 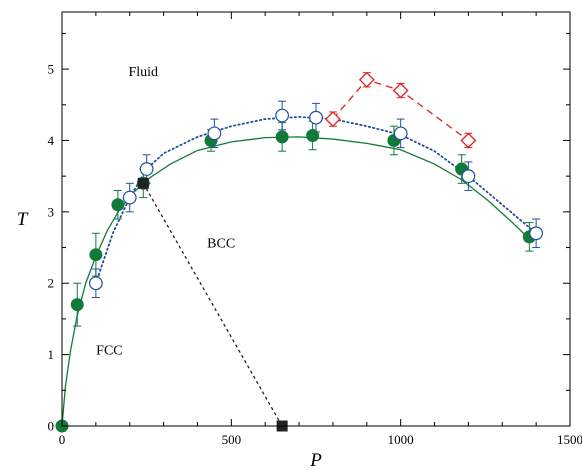 What do you see at coordinates (221, 244) in the screenshot?
I see `region-label-bcc: BCC` at bounding box center [221, 244].